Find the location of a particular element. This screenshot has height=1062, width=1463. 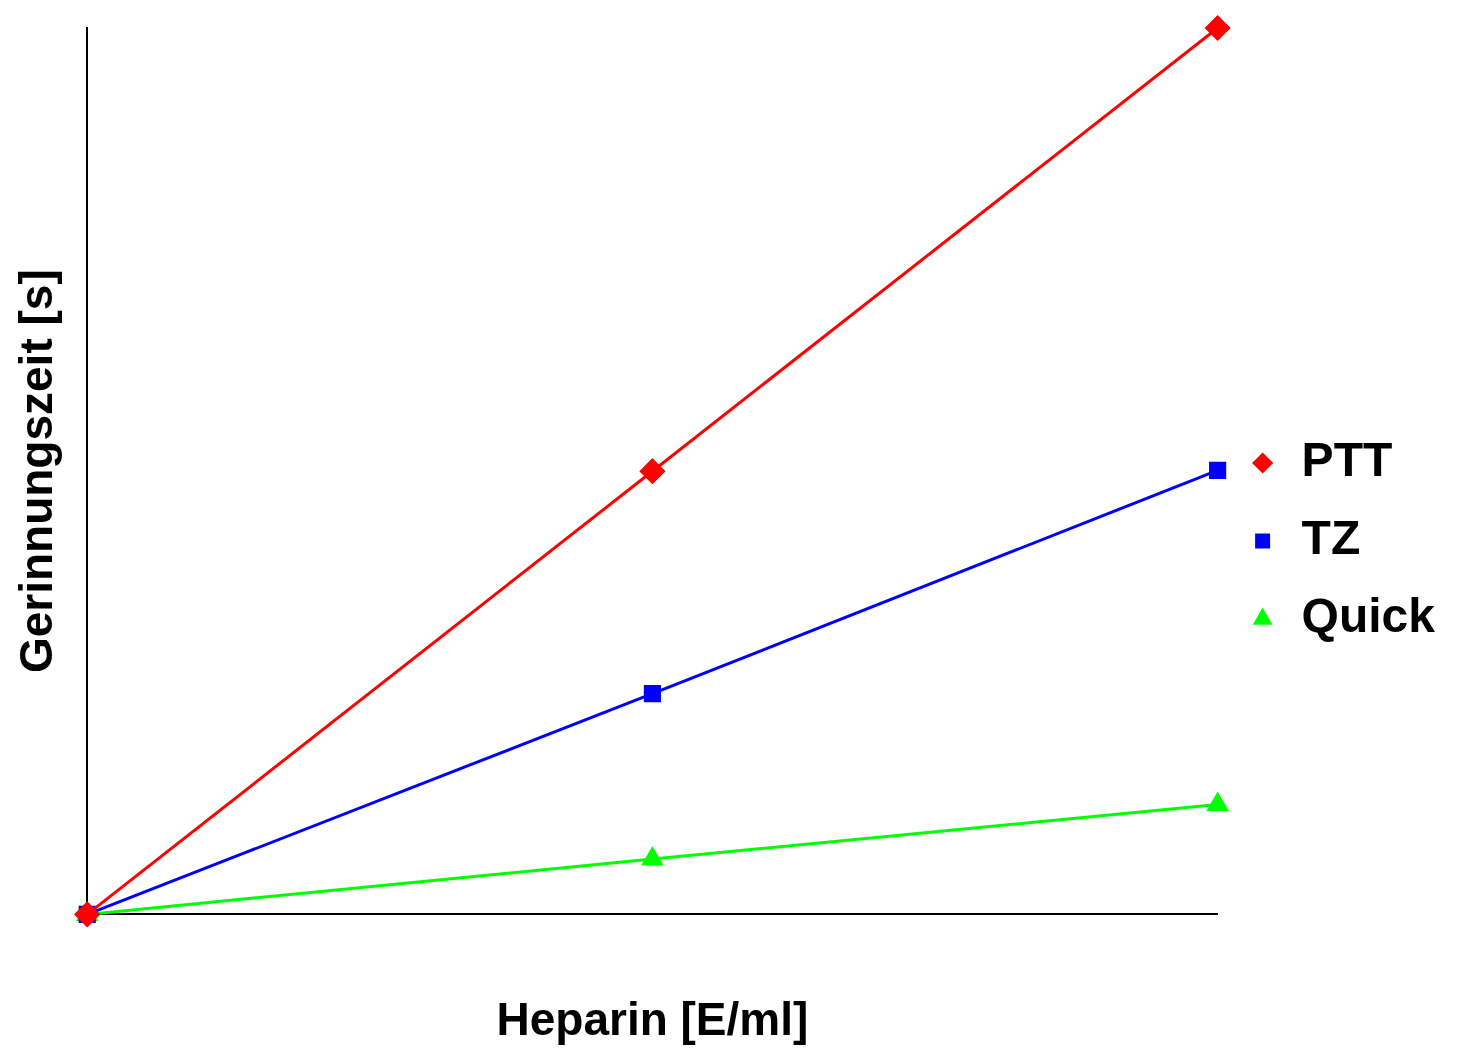

legend-label: PTT is located at coordinates (1347, 460).